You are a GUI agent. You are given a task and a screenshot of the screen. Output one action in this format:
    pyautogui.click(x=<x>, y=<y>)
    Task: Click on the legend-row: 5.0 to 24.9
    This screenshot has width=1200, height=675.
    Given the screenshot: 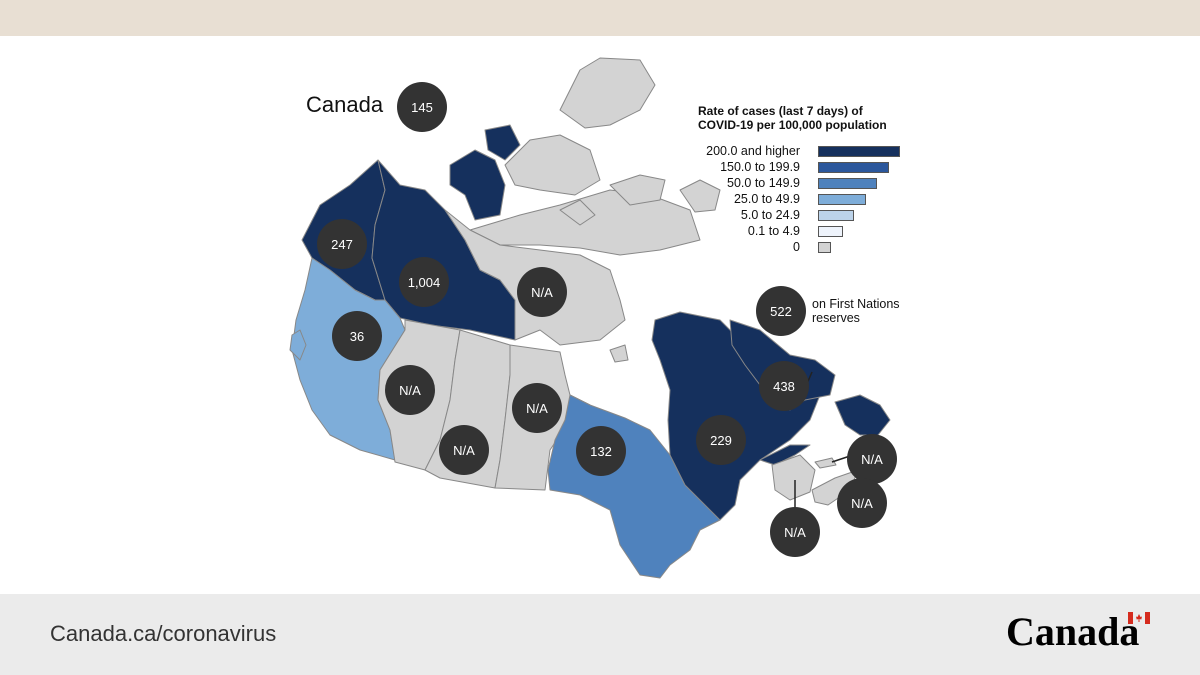 What is the action you would take?
    pyautogui.click(x=805, y=216)
    